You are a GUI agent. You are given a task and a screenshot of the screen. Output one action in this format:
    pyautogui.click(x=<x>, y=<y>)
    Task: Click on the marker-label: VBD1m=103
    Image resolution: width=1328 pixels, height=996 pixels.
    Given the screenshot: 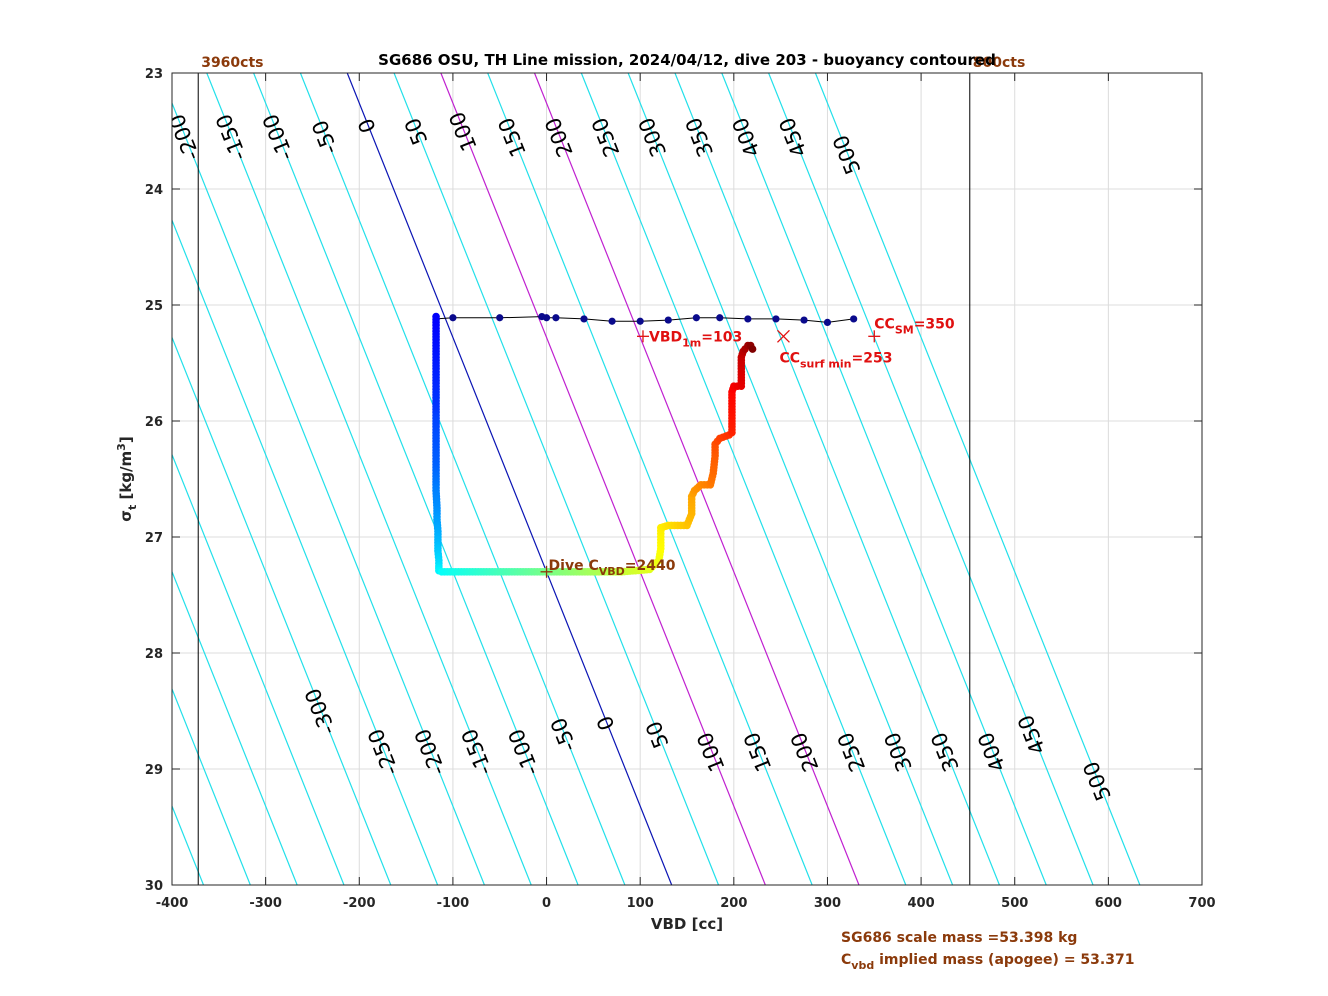 What is the action you would take?
    pyautogui.click(x=695, y=339)
    